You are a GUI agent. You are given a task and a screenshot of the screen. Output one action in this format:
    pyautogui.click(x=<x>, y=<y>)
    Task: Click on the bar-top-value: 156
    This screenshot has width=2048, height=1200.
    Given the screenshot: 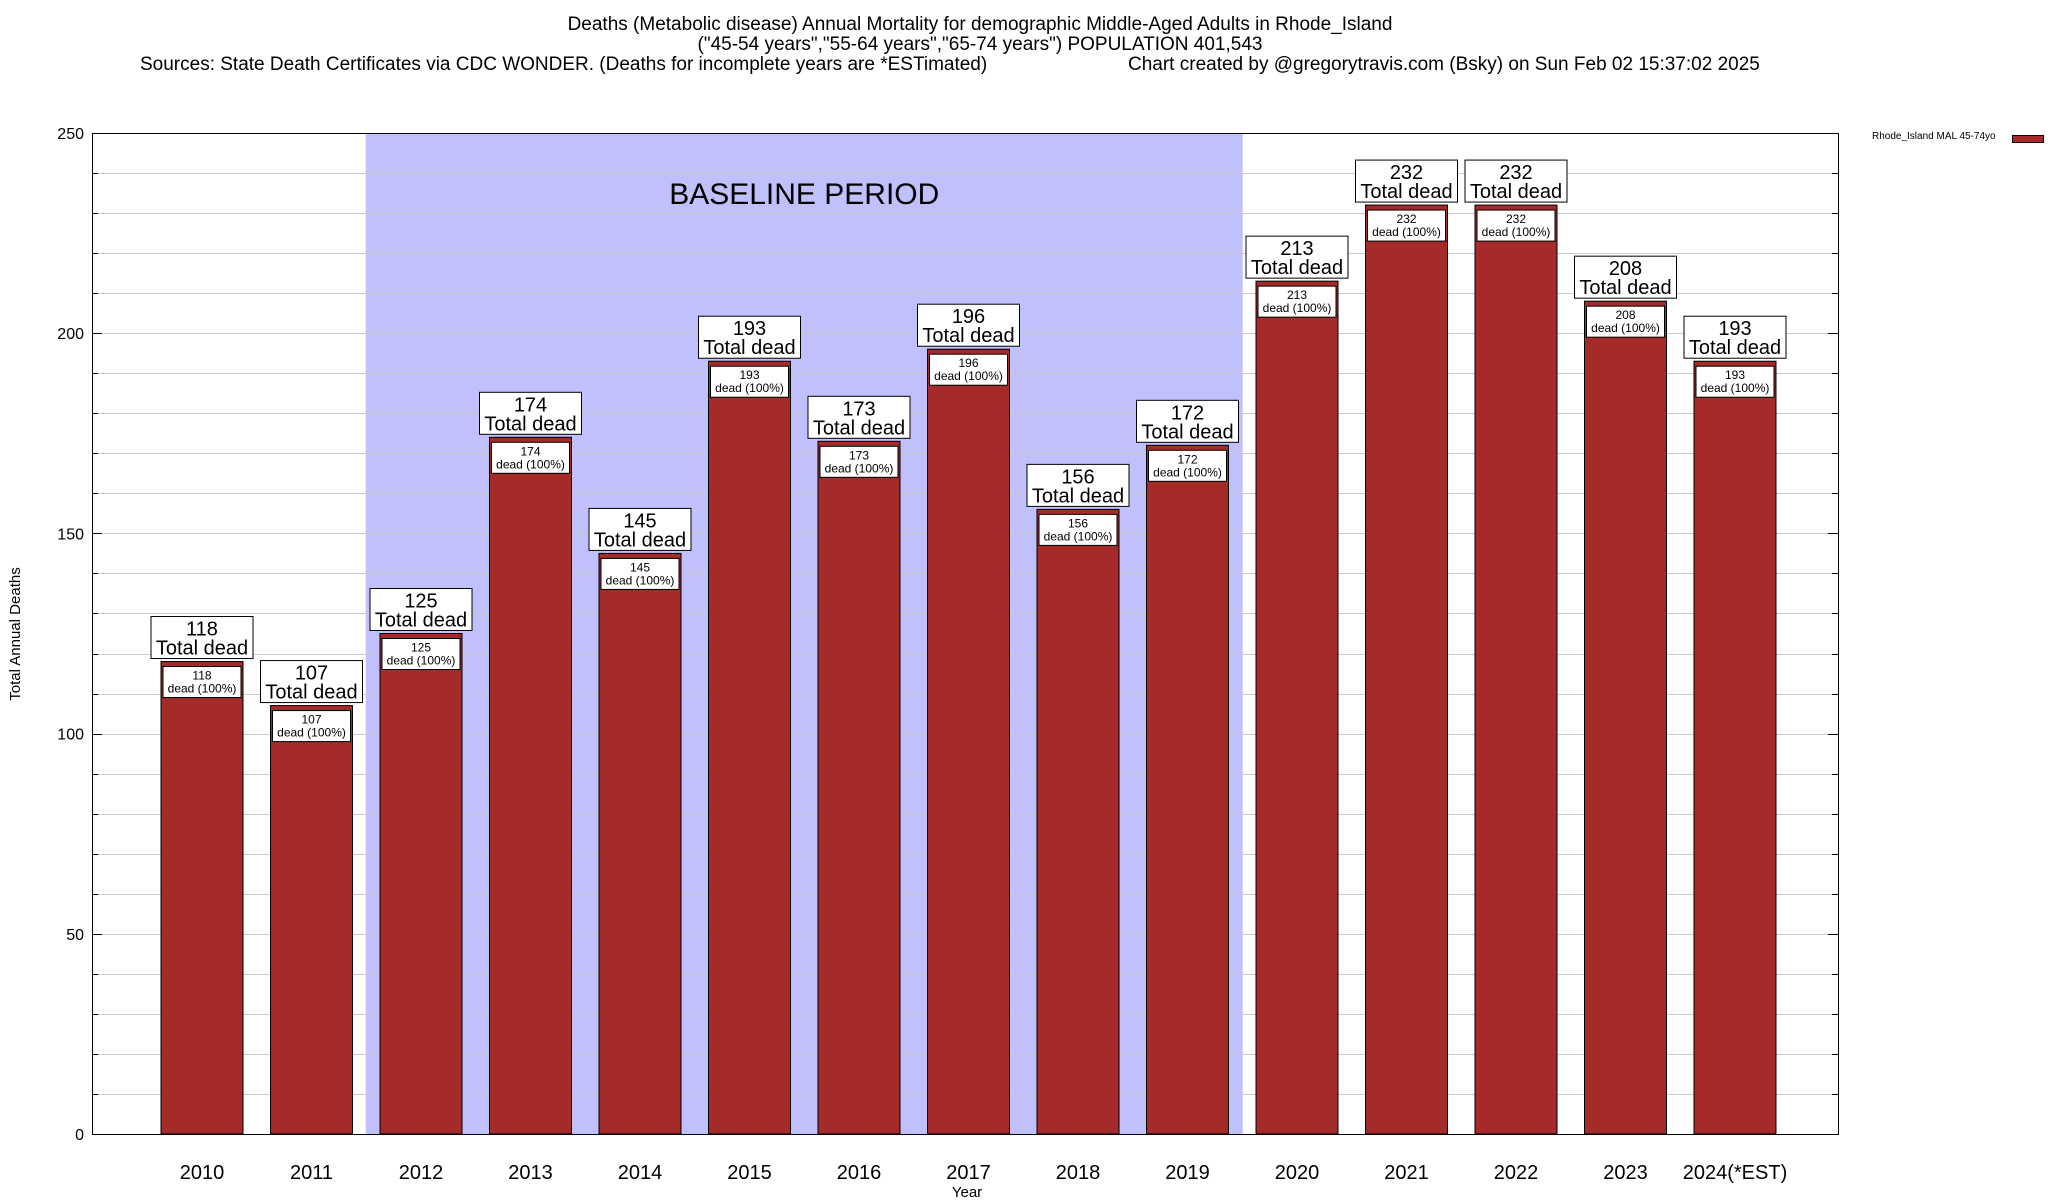 What is the action you would take?
    pyautogui.click(x=1077, y=477)
    